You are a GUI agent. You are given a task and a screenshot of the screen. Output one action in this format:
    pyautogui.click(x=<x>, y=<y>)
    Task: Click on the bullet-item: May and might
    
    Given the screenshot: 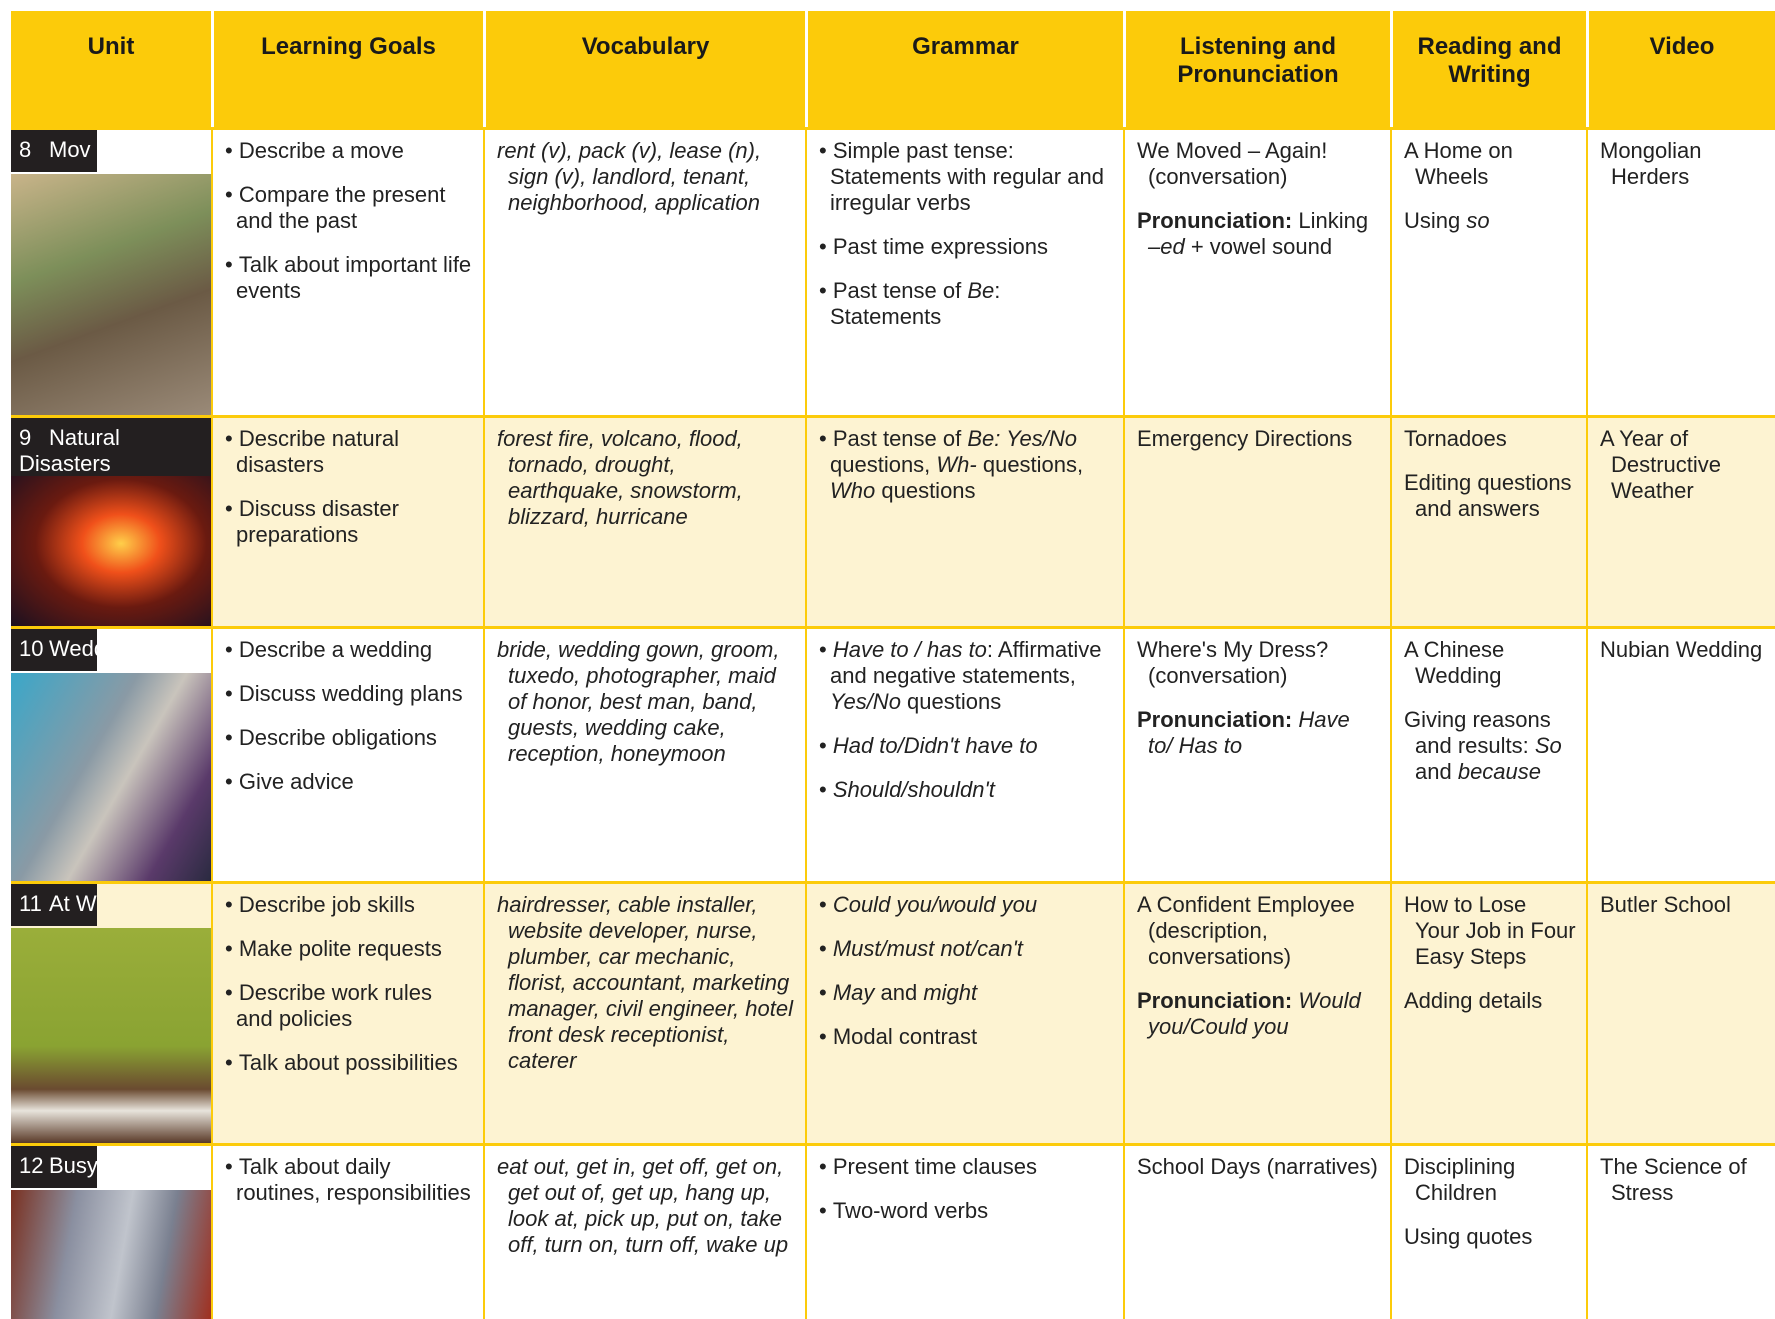 What is the action you would take?
    pyautogui.click(x=966, y=993)
    